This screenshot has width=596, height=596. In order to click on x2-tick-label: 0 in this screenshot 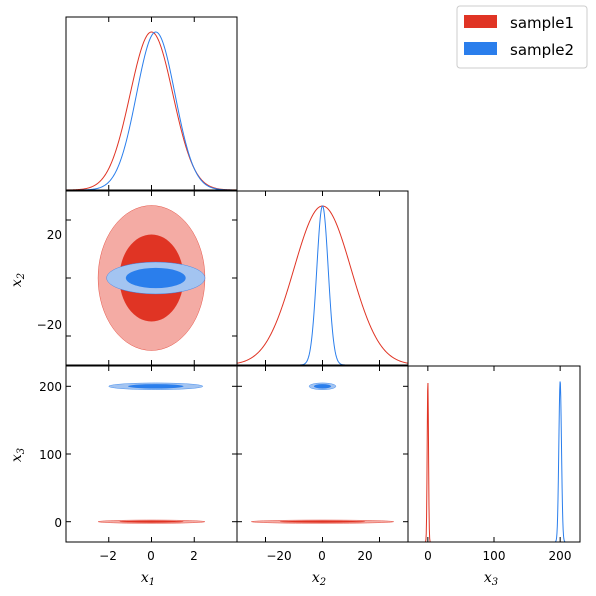, I will do `click(322, 556)`.